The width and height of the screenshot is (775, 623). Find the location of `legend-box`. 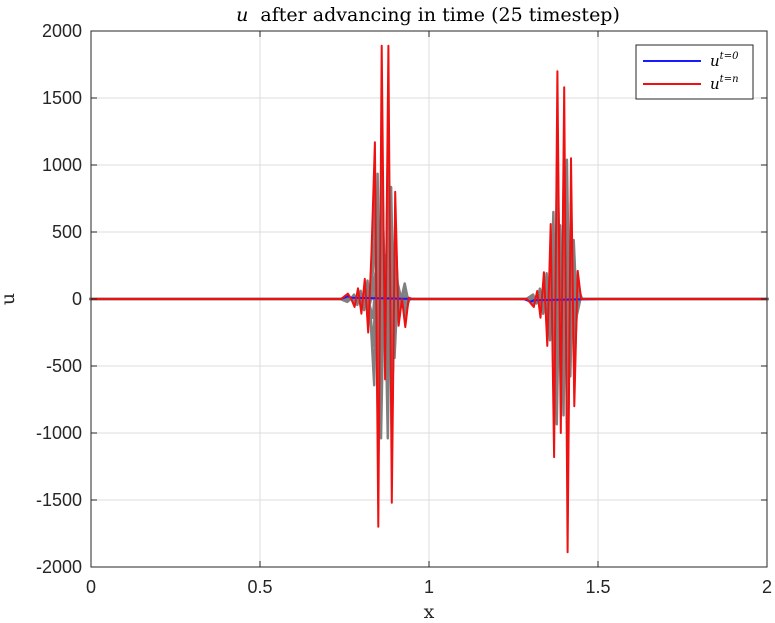

legend-box is located at coordinates (694, 72).